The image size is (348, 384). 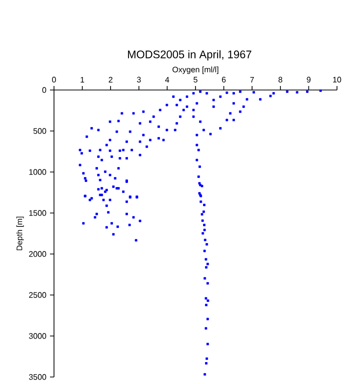 I want to click on x-tick-label: 3, so click(x=138, y=79).